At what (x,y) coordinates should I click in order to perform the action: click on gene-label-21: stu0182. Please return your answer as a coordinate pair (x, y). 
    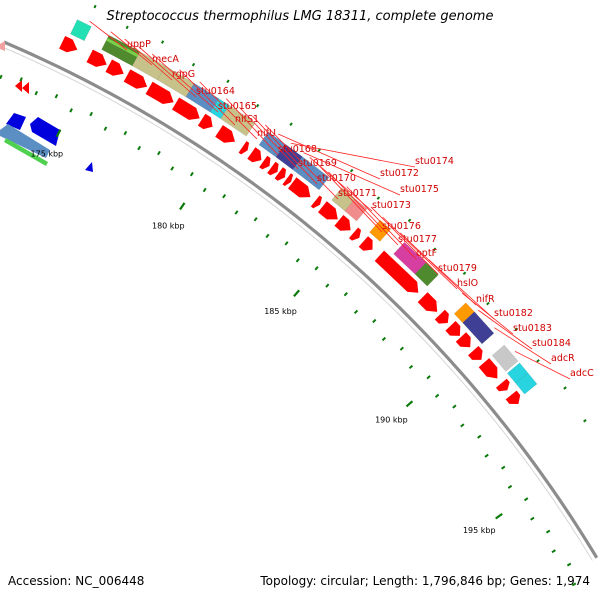
    Looking at the image, I should click on (513, 313).